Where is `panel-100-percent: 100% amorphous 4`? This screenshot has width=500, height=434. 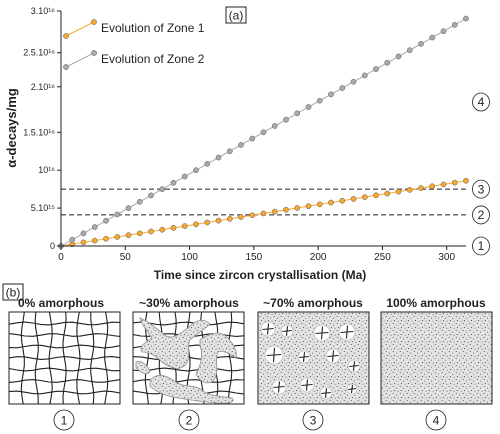
panel-100-percent: 100% amorphous 4 is located at coordinates (436, 363).